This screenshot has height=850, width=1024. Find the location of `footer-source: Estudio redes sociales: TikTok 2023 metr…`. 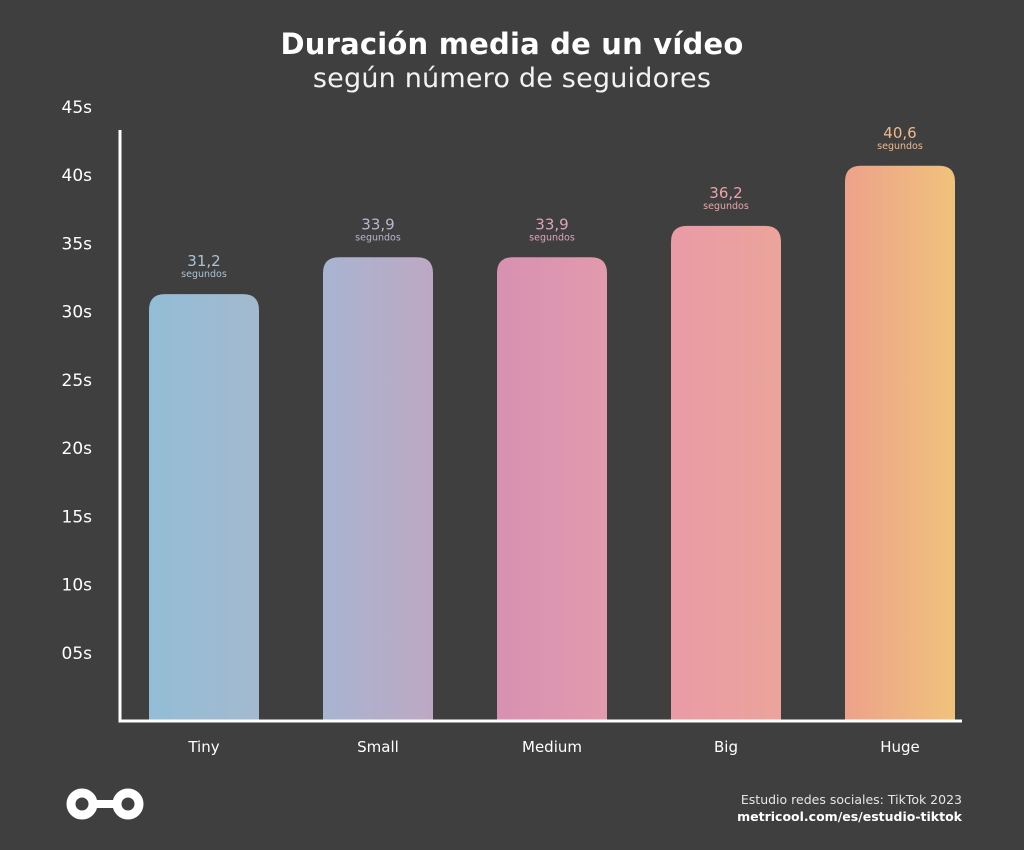

footer-source: Estudio redes sociales: TikTok 2023 metr… is located at coordinates (849, 808).